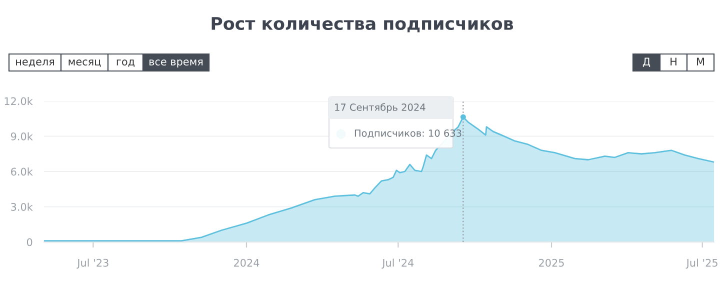 Image resolution: width=724 pixels, height=284 pixels. Describe the element at coordinates (21, 136) in the screenshot. I see `y-tick-label: 9.0k` at that location.